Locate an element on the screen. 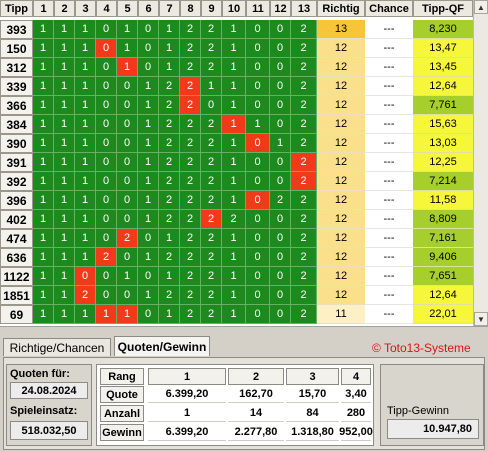  header-game-8: 8 is located at coordinates (190, 8).